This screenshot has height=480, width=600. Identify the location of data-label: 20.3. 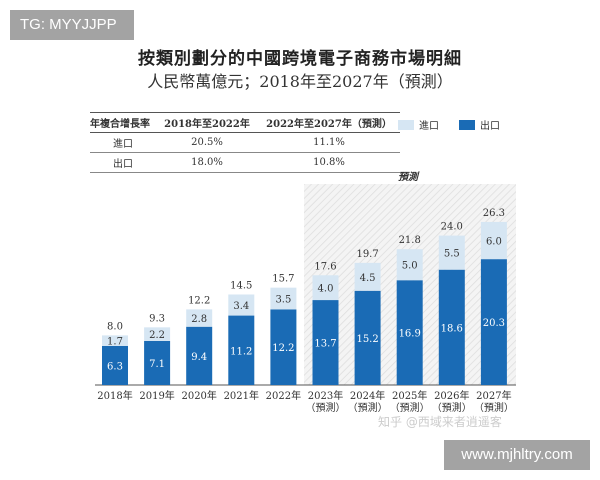
(494, 323).